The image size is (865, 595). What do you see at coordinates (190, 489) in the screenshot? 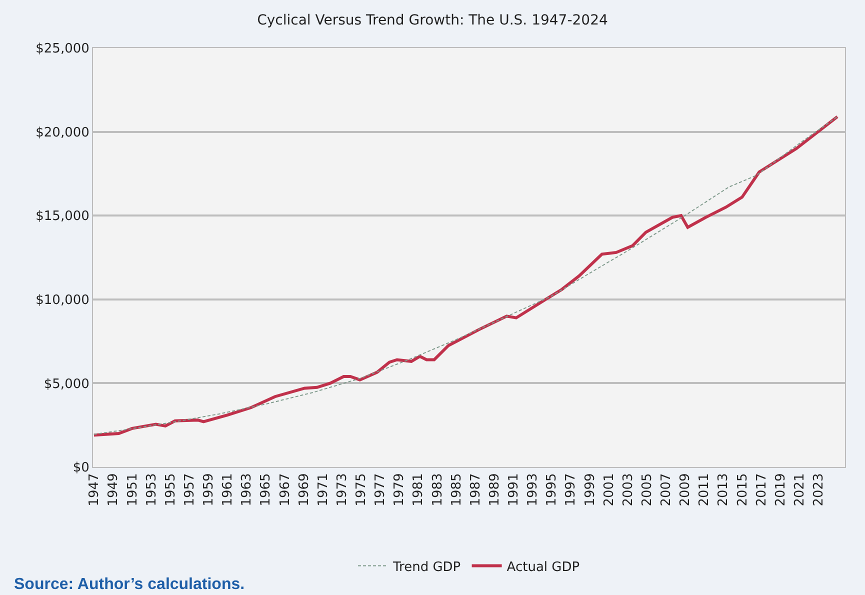
I see `x-tick-label: 1957` at bounding box center [190, 489].